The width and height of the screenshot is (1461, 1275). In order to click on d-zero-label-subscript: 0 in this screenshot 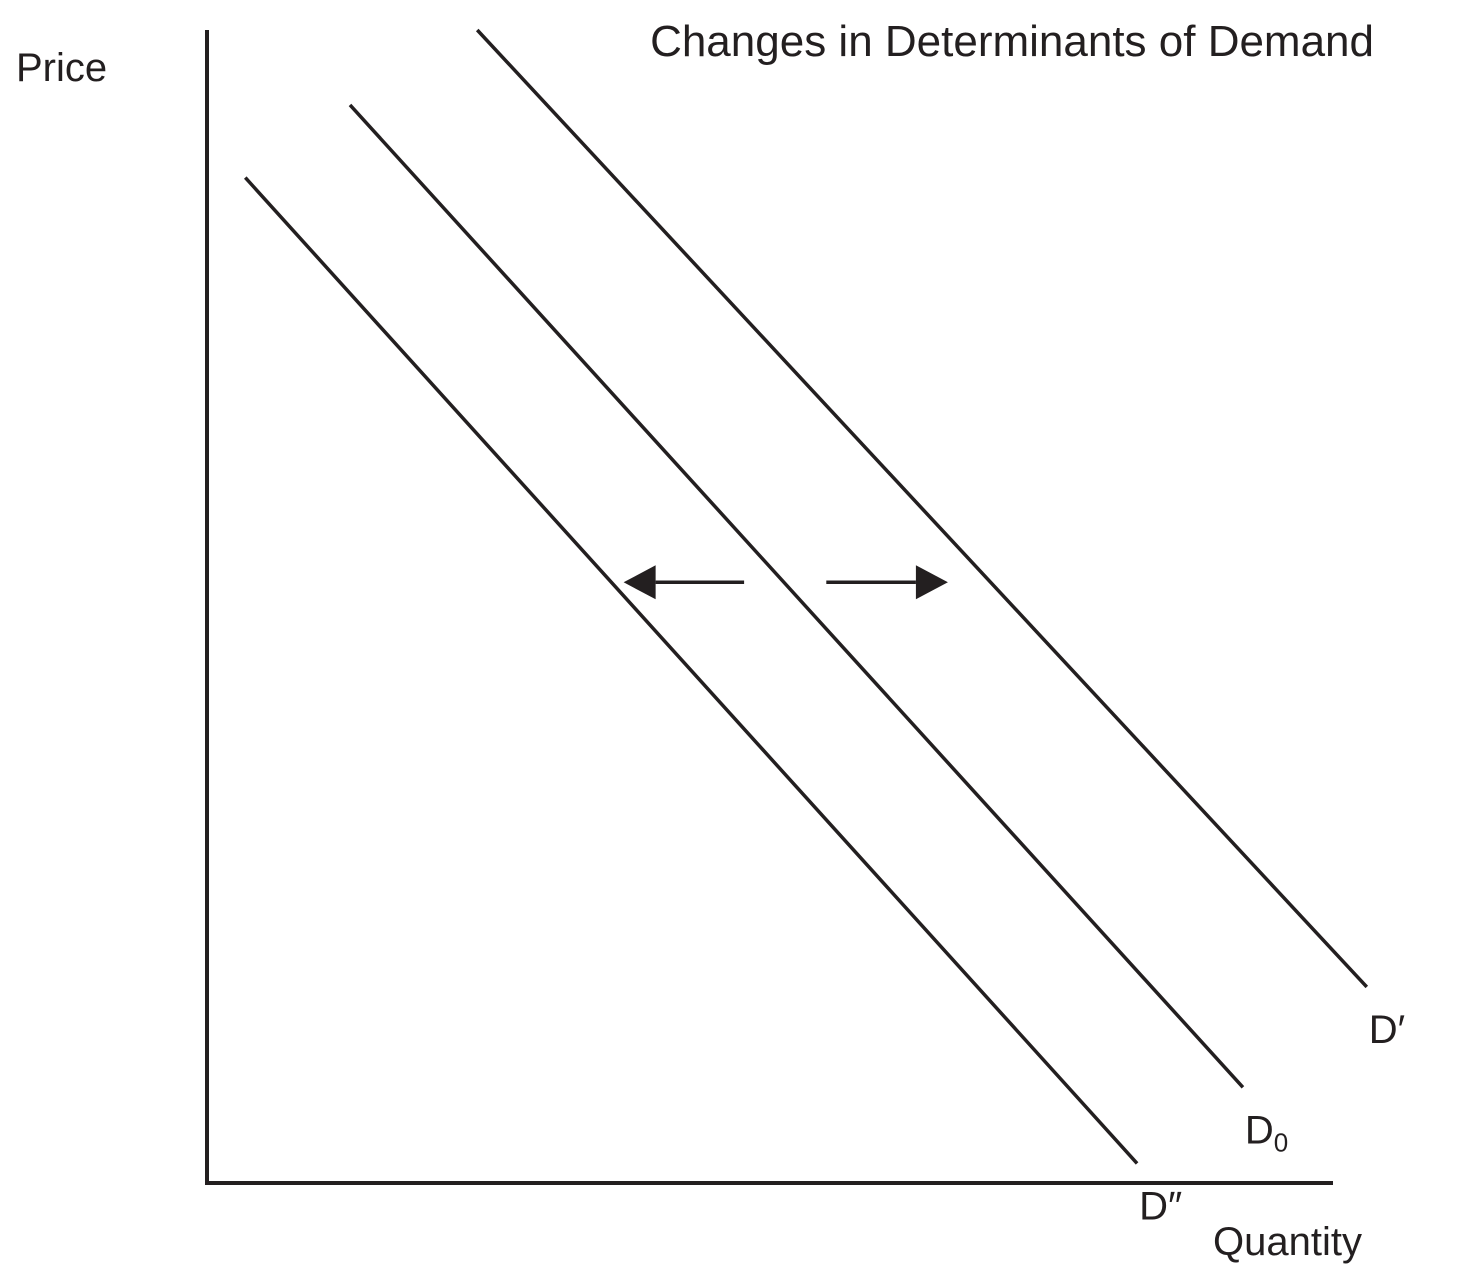, I will do `click(1281, 1142)`.